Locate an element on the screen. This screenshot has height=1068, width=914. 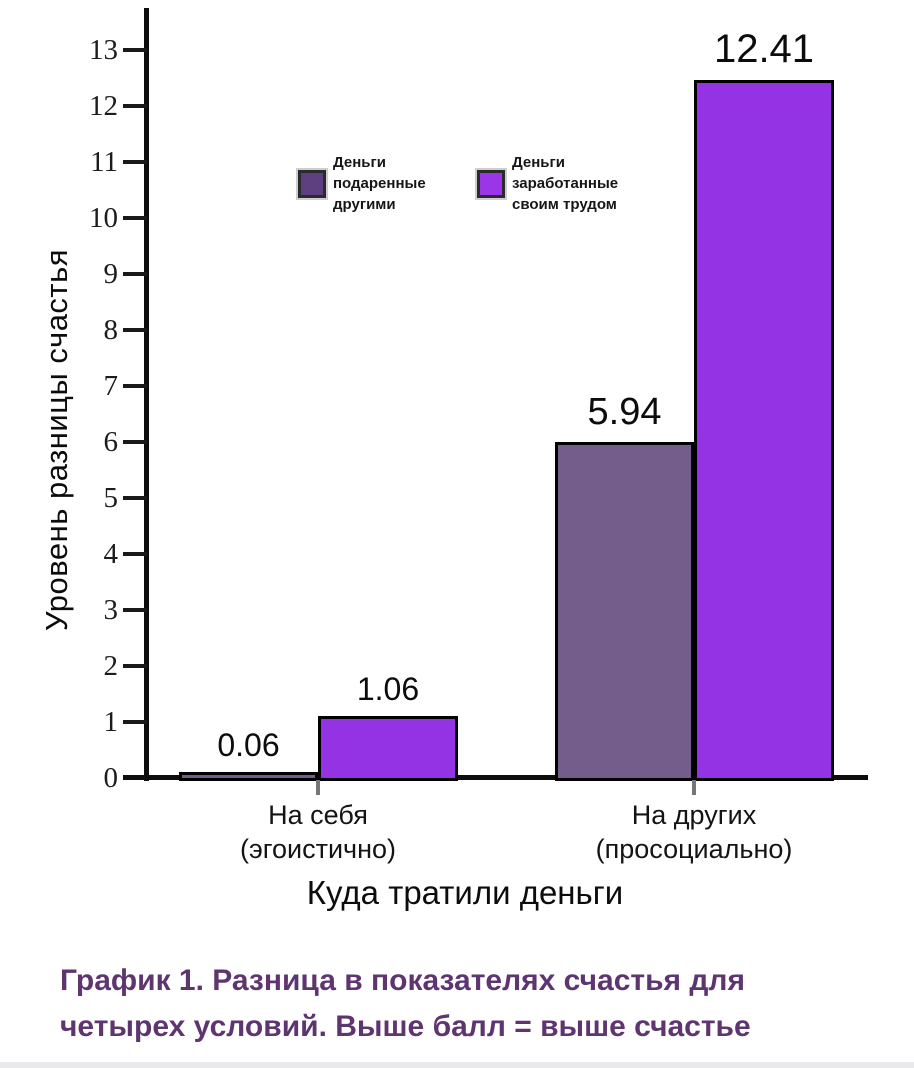
y-tick-label-8: 8 is located at coordinates (111, 330).